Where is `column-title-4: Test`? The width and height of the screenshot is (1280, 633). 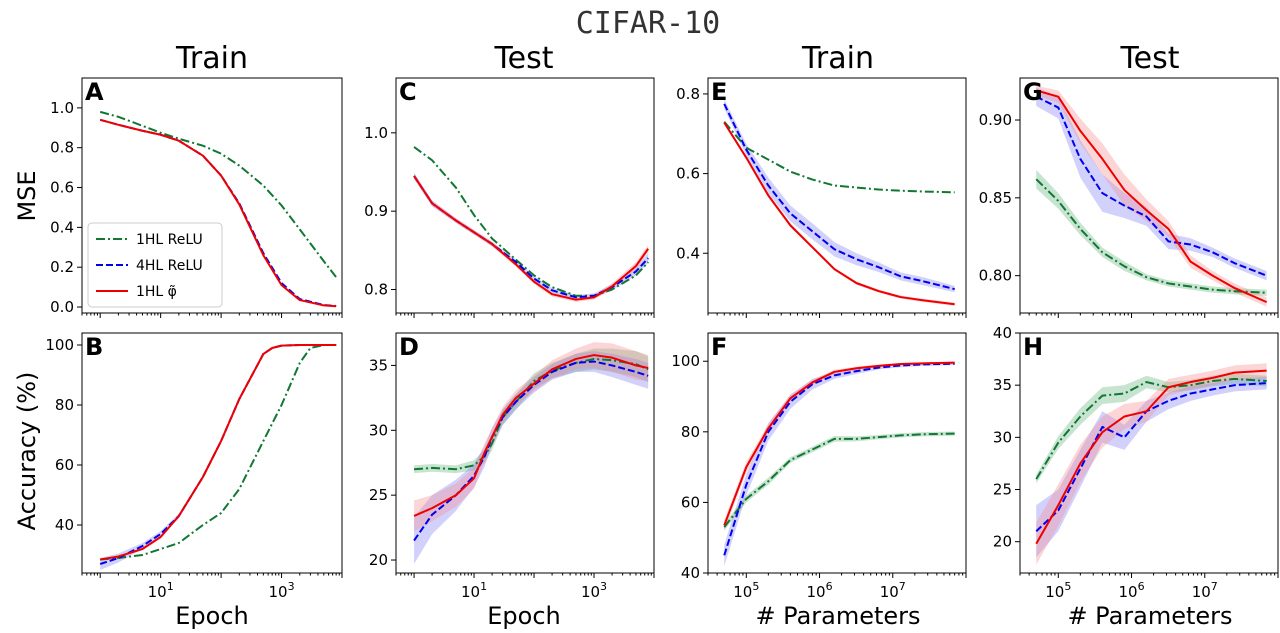
column-title-4: Test is located at coordinates (1149, 58).